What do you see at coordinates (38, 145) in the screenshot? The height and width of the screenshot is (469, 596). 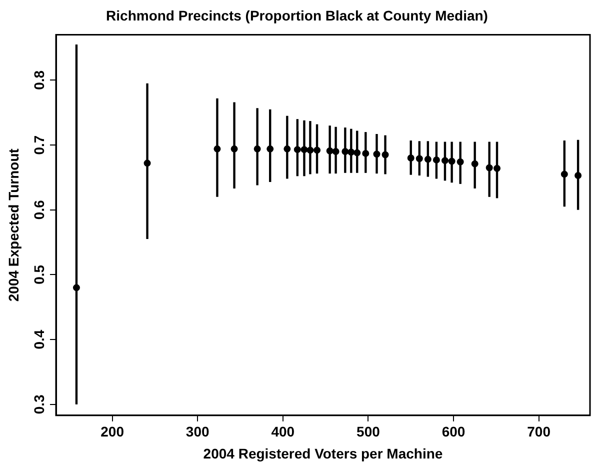 I see `y-tick-label: 0.7` at bounding box center [38, 145].